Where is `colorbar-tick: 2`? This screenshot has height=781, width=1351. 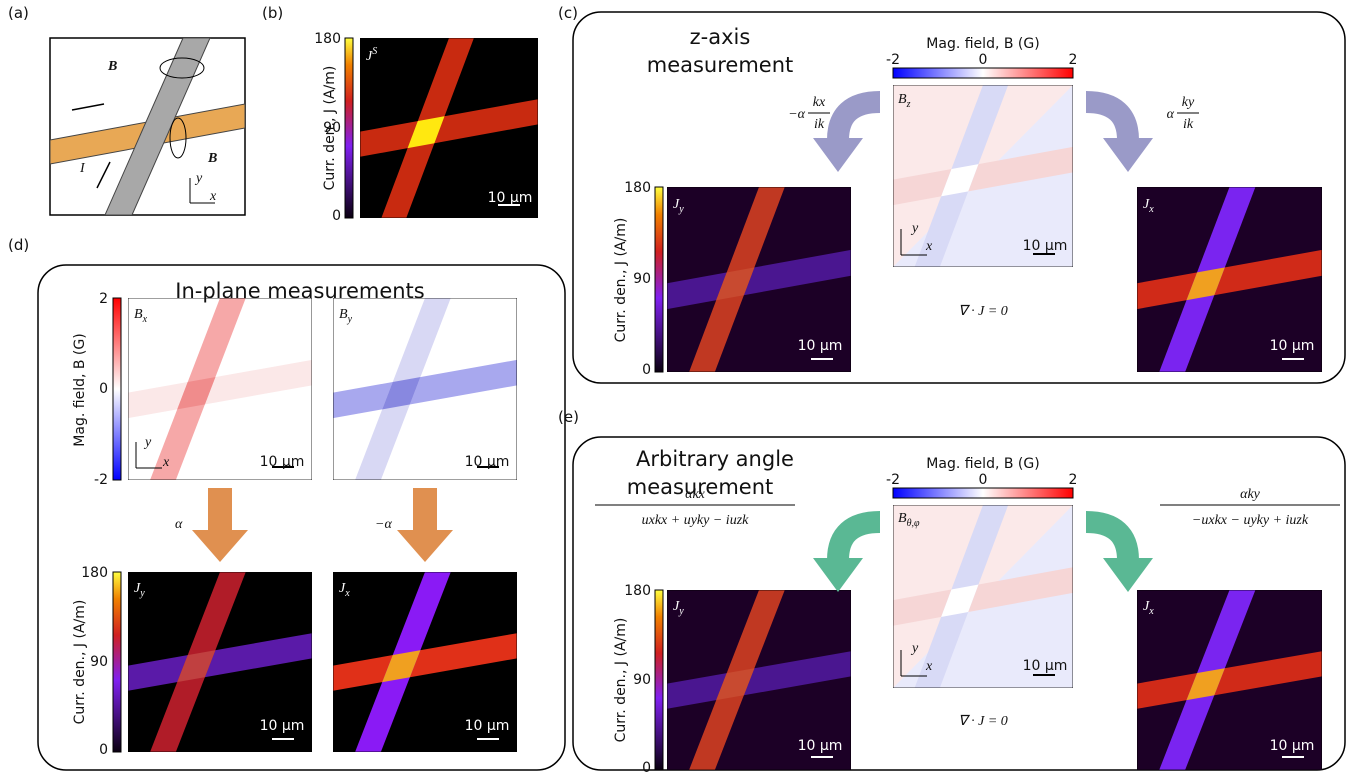 colorbar-tick: 2 is located at coordinates (1073, 60).